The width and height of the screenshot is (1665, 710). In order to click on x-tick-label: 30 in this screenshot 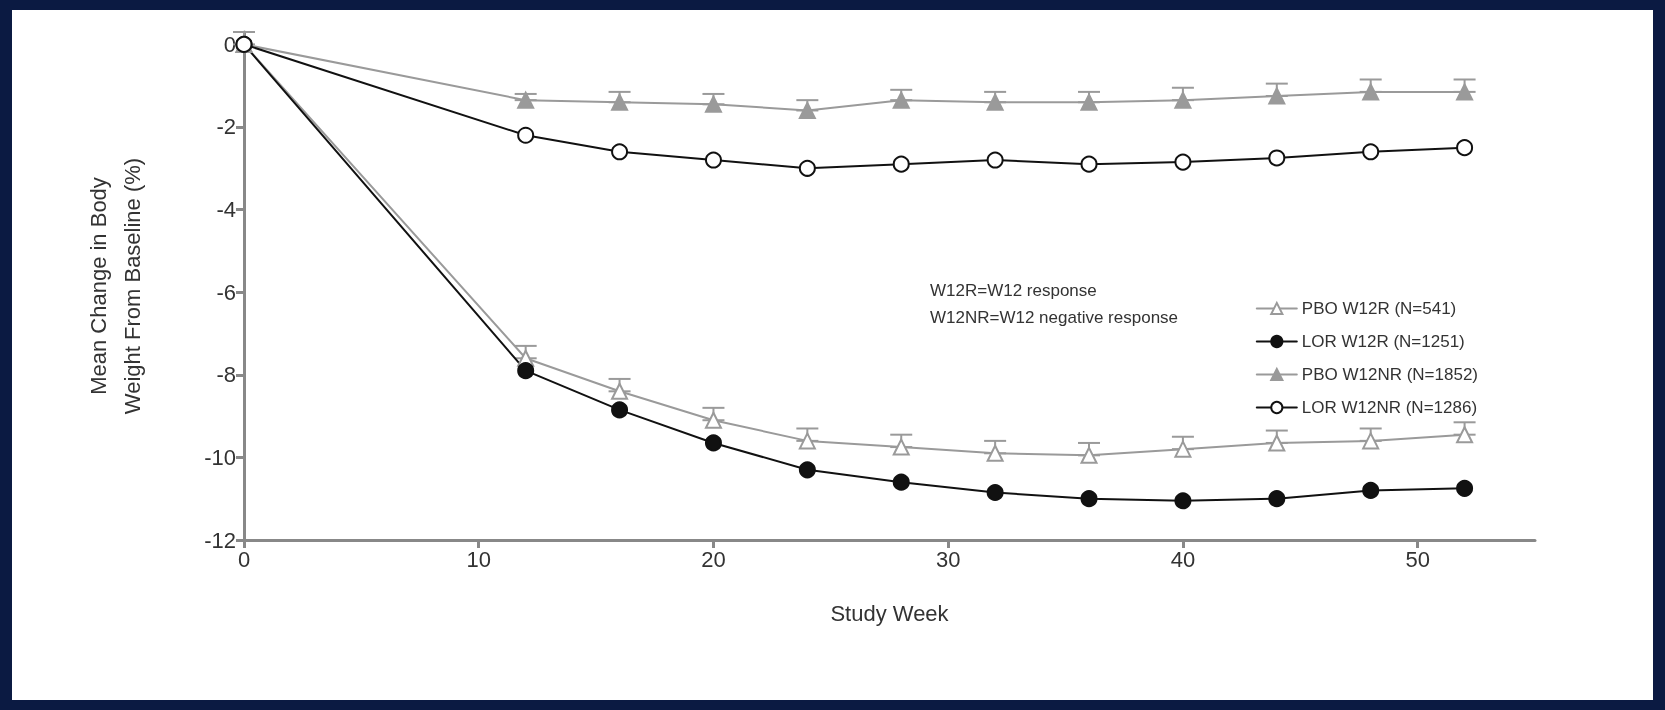, I will do `click(948, 559)`.